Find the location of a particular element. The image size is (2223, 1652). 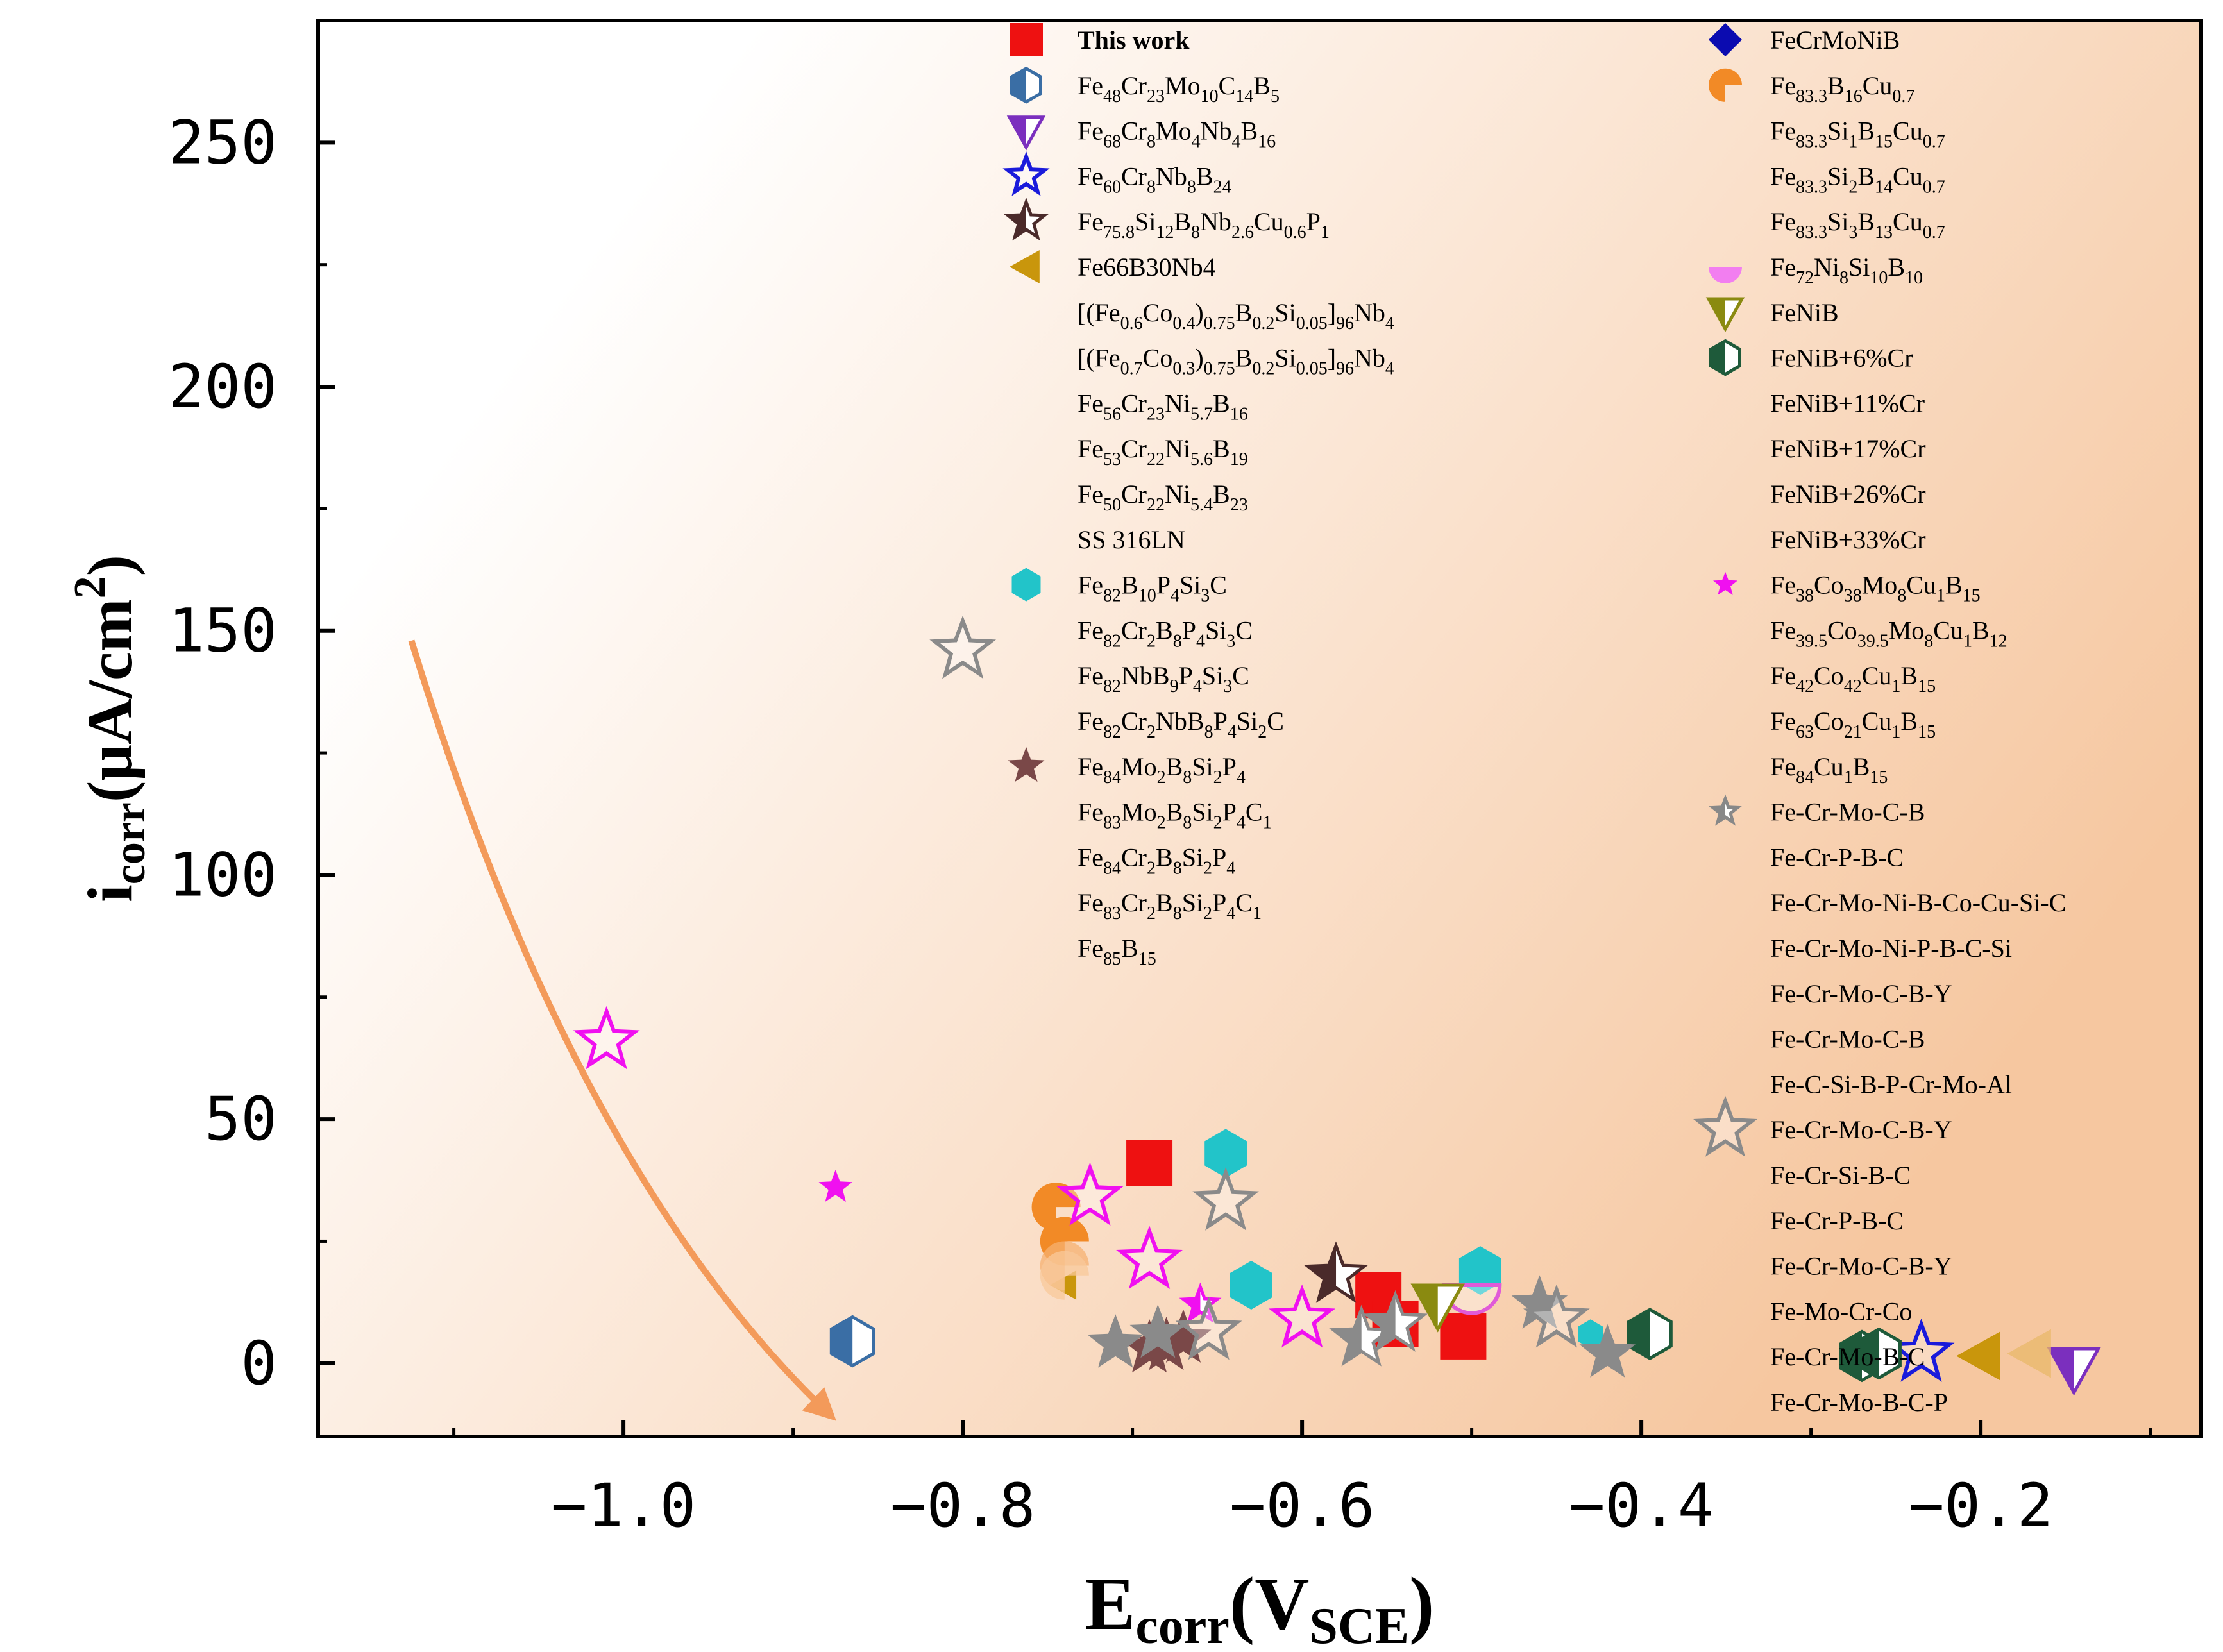

y-axis-title: icorr(μA/cm2) is located at coordinates (110, 728).